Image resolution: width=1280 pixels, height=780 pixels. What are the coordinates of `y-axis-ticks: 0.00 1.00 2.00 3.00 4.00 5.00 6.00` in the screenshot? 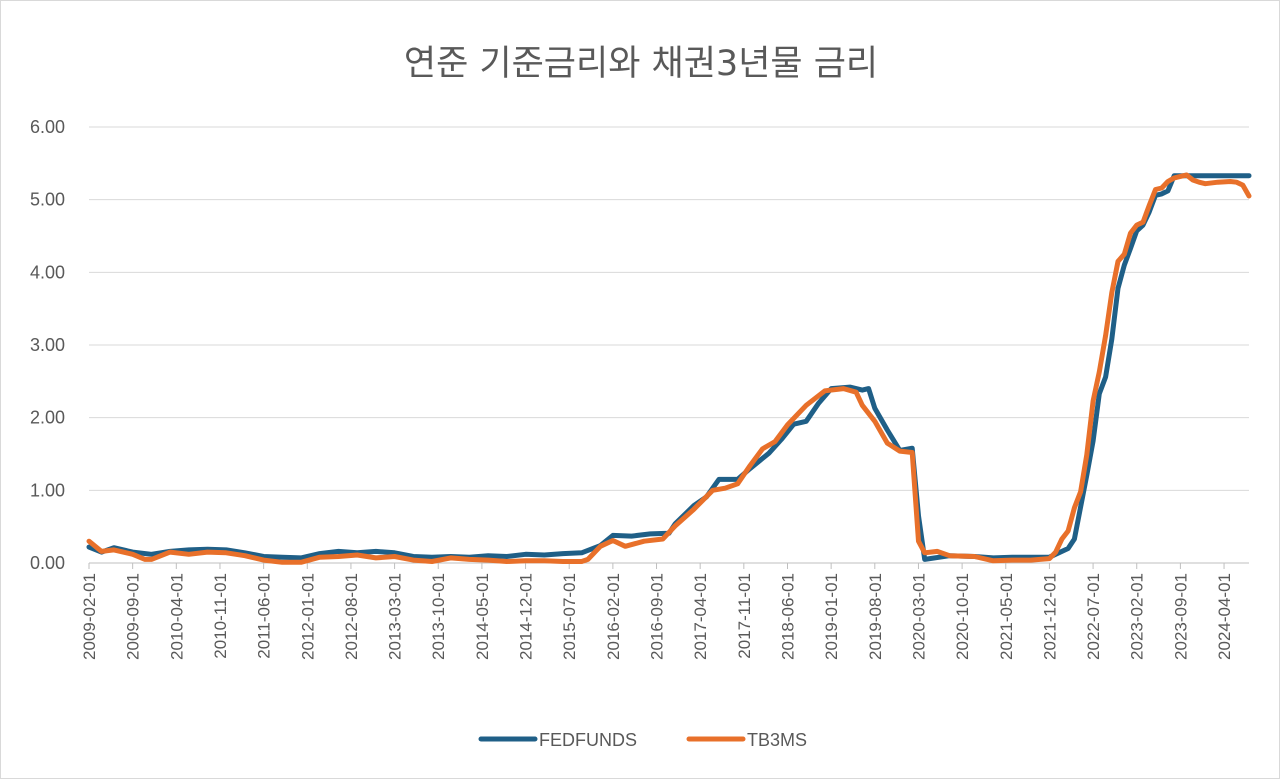 It's located at (47, 345).